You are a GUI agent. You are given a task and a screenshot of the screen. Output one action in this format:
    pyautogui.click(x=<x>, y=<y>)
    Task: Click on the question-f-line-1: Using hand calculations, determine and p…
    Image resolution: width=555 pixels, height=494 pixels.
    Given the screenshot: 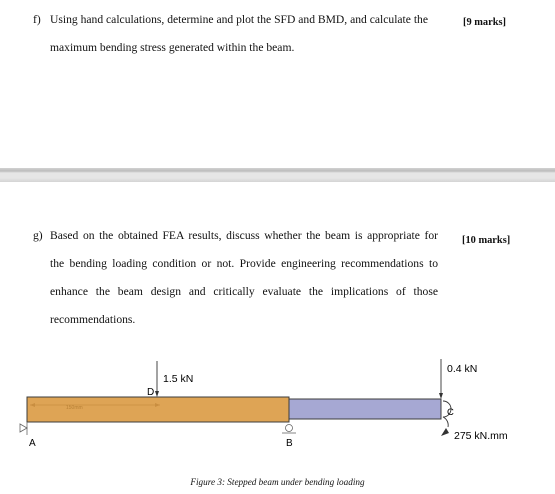 What is the action you would take?
    pyautogui.click(x=239, y=19)
    